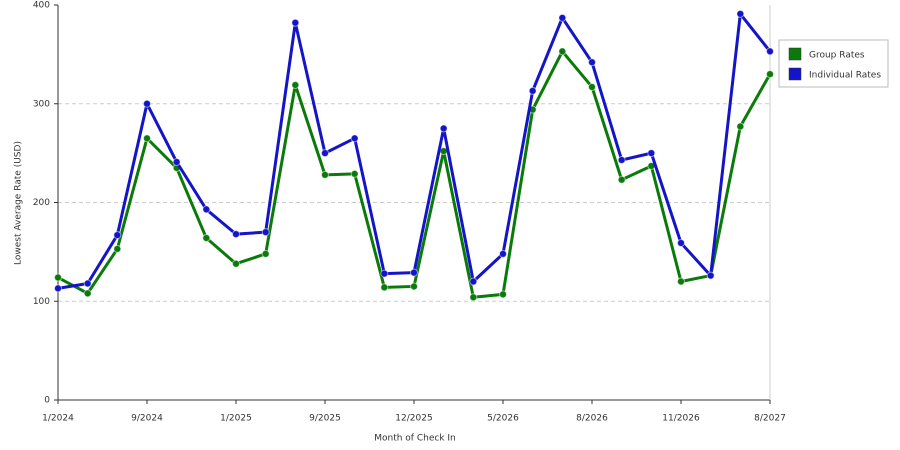  What do you see at coordinates (19, 203) in the screenshot?
I see `y-axis-title: Lowest Average Rate (USD)` at bounding box center [19, 203].